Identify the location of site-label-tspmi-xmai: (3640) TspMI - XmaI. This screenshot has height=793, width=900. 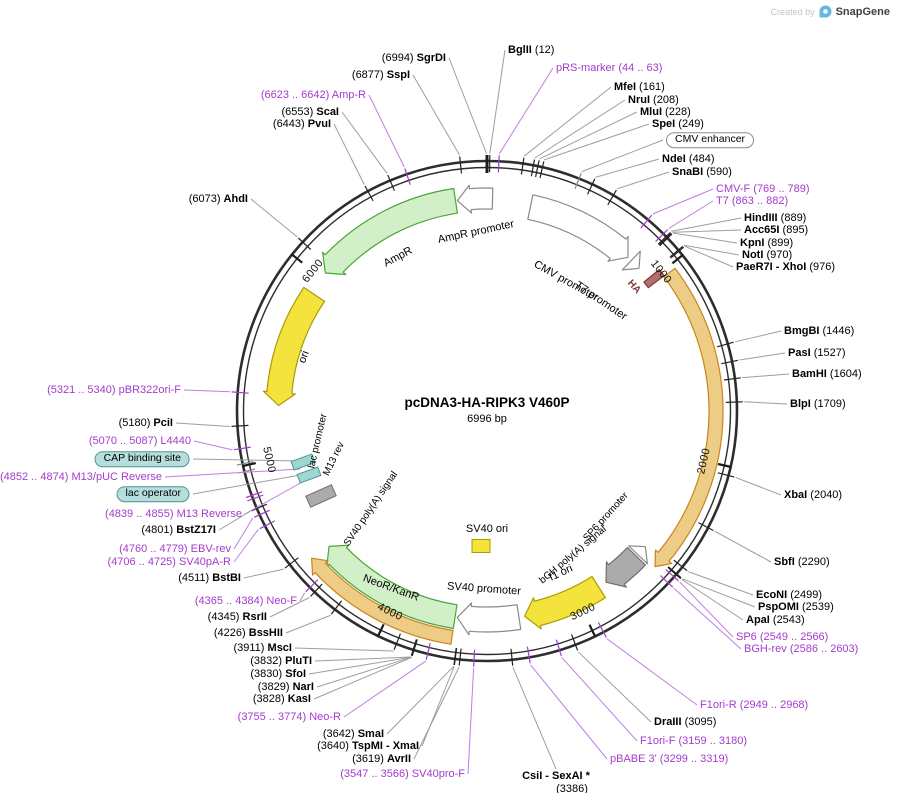
(368, 746).